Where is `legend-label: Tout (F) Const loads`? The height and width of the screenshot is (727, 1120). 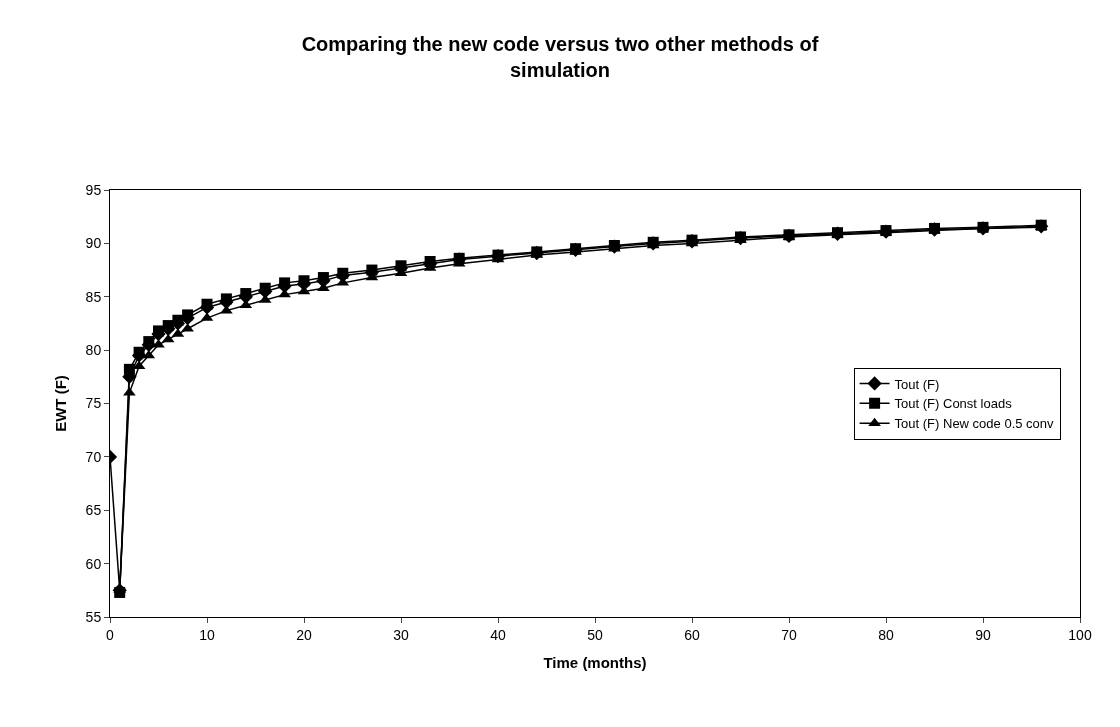
legend-label: Tout (F) Const loads is located at coordinates (953, 404).